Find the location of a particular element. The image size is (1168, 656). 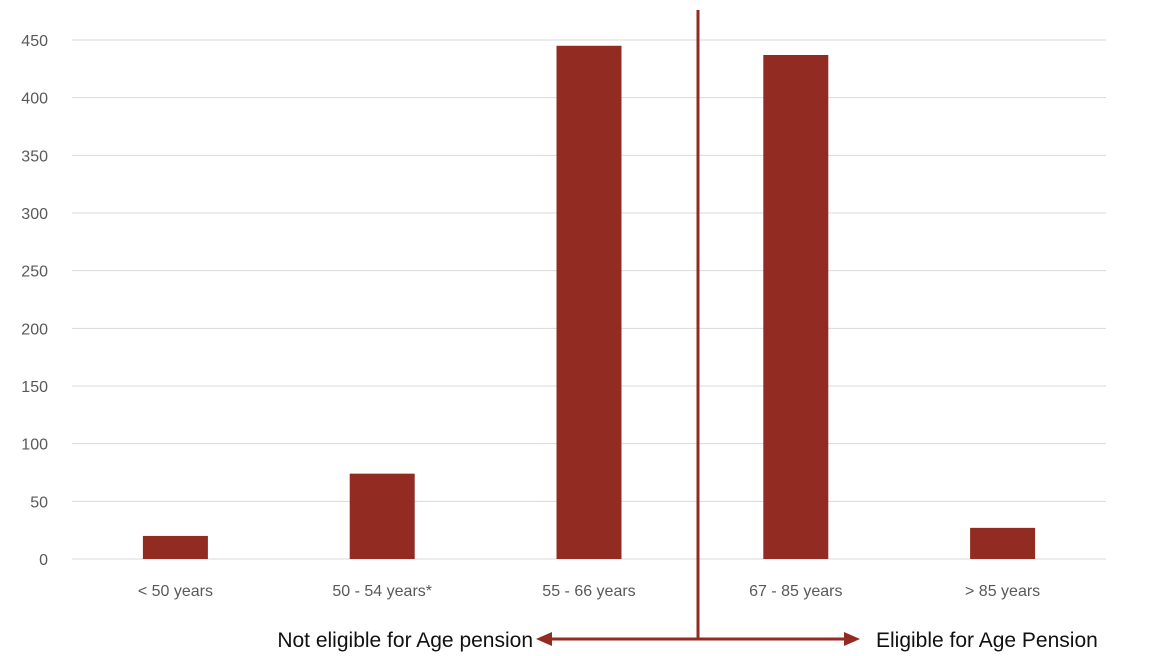

y-tick-label: 150 is located at coordinates (34, 387).